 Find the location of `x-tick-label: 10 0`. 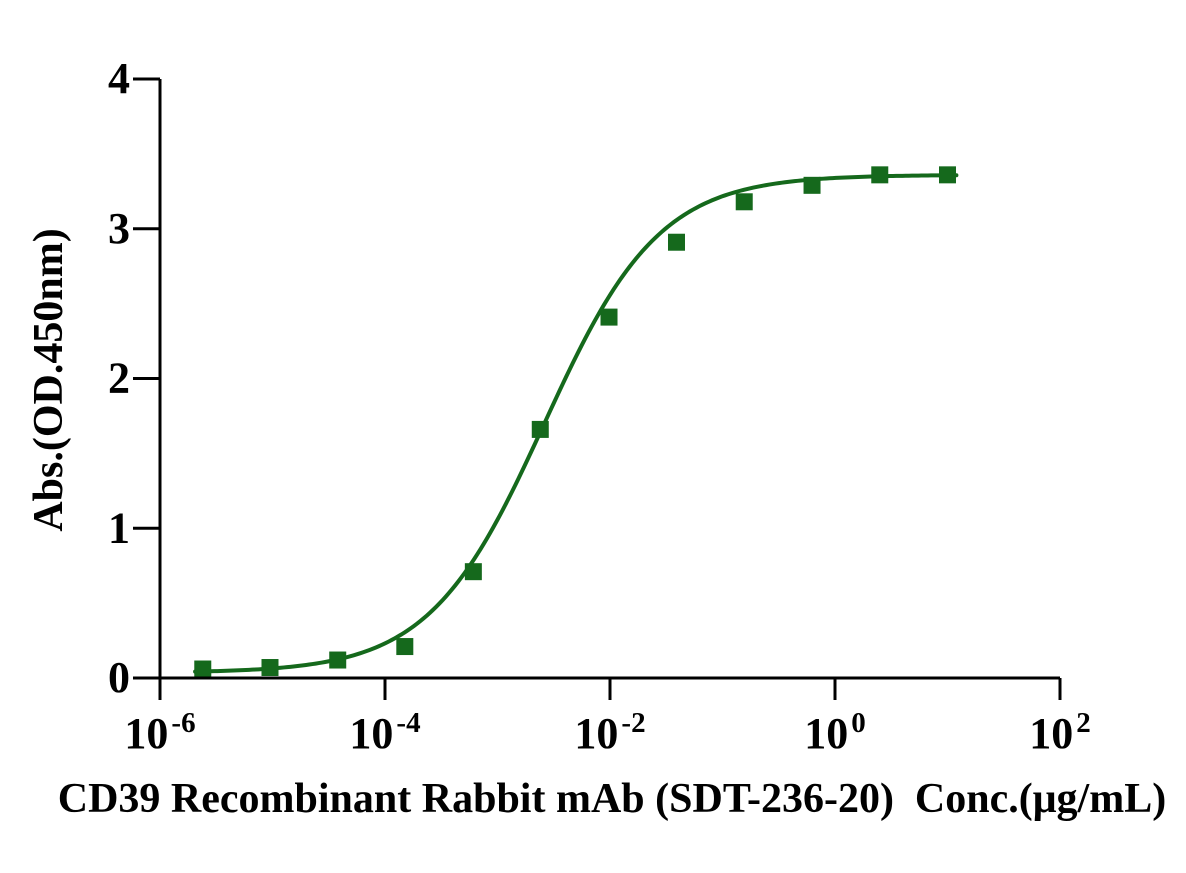

x-tick-label: 10 0 is located at coordinates (835, 732).